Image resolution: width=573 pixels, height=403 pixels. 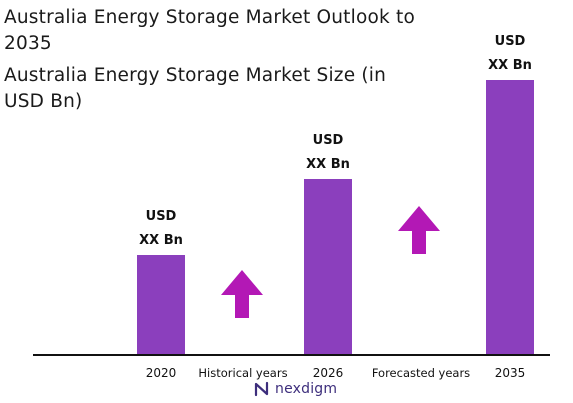 I want to click on bar-2020, so click(x=161, y=305).